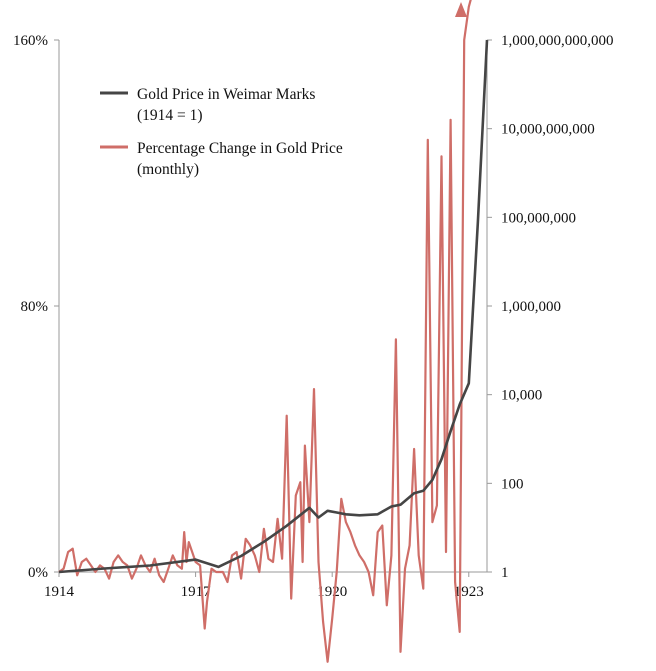 This screenshot has width=656, height=671. I want to click on legend-label-gold-price-line2: (1914 = 1), so click(170, 115).